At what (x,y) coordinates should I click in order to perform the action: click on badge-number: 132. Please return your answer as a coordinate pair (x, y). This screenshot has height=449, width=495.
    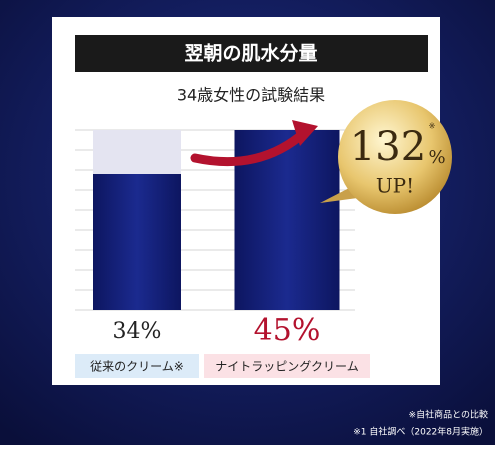
    Looking at the image, I should click on (388, 147).